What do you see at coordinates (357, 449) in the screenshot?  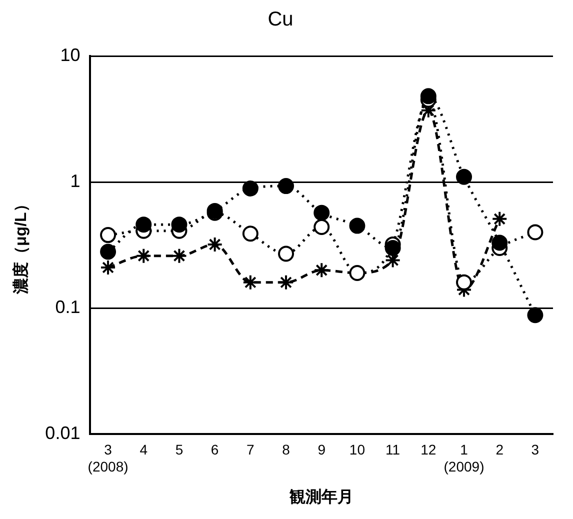 I see `x-tick-label: 10` at bounding box center [357, 449].